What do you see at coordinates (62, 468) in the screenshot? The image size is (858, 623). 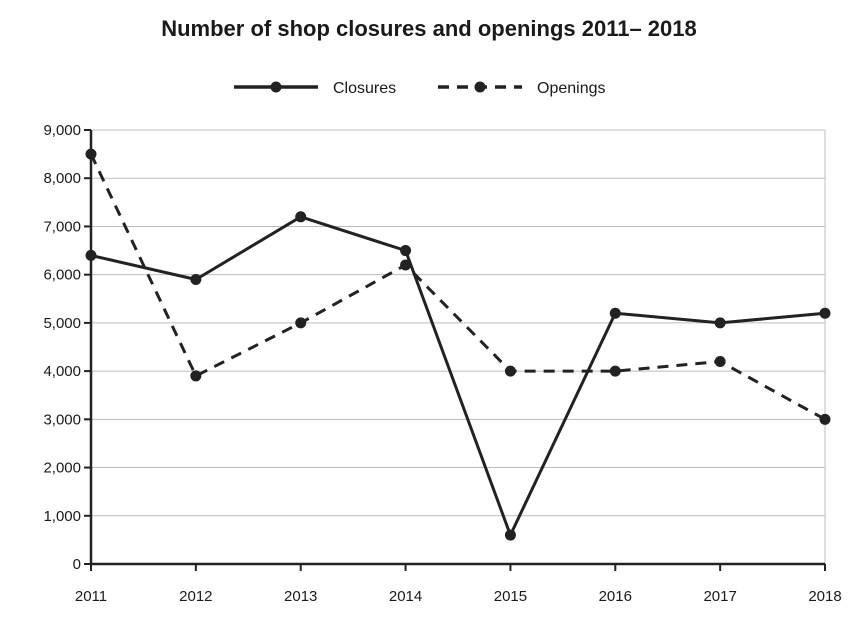 I see `y-tick-label: 2,000` at bounding box center [62, 468].